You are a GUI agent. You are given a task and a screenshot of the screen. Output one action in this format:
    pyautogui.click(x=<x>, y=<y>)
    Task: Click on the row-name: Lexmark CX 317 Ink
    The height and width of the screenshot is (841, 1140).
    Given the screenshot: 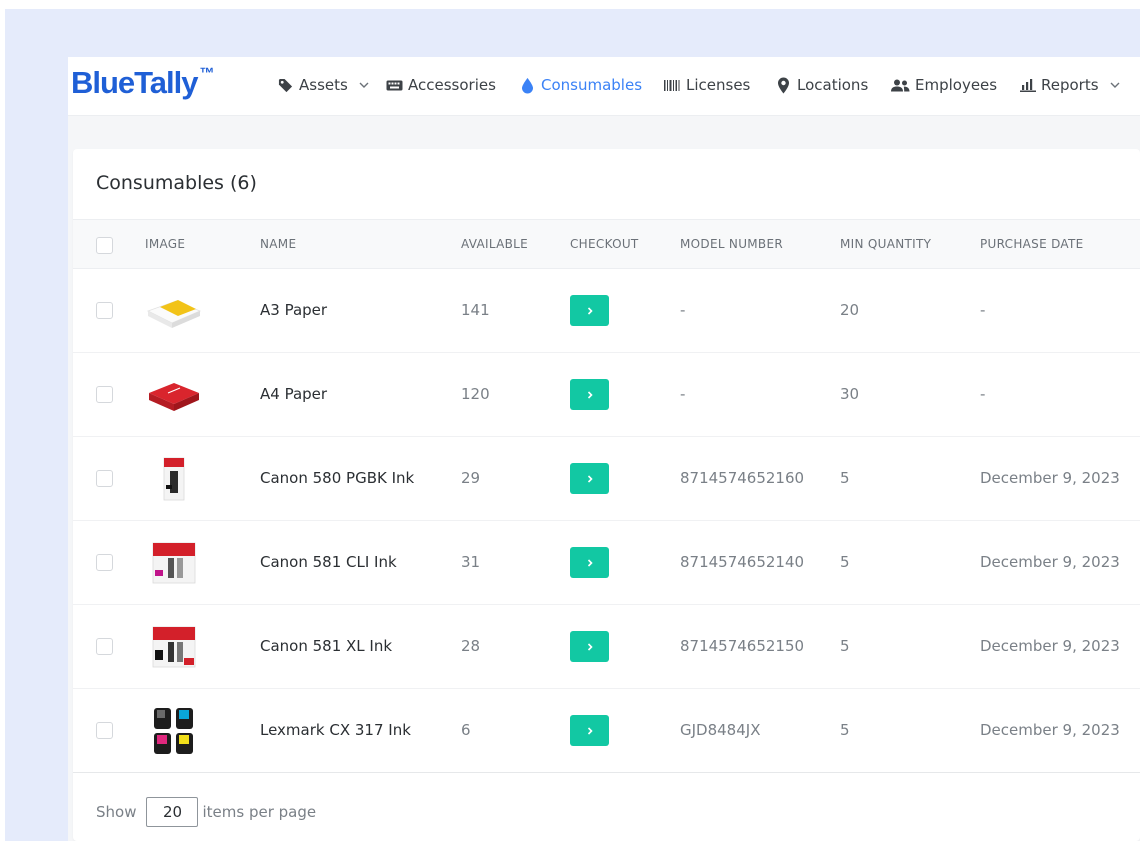 What is the action you would take?
    pyautogui.click(x=335, y=730)
    